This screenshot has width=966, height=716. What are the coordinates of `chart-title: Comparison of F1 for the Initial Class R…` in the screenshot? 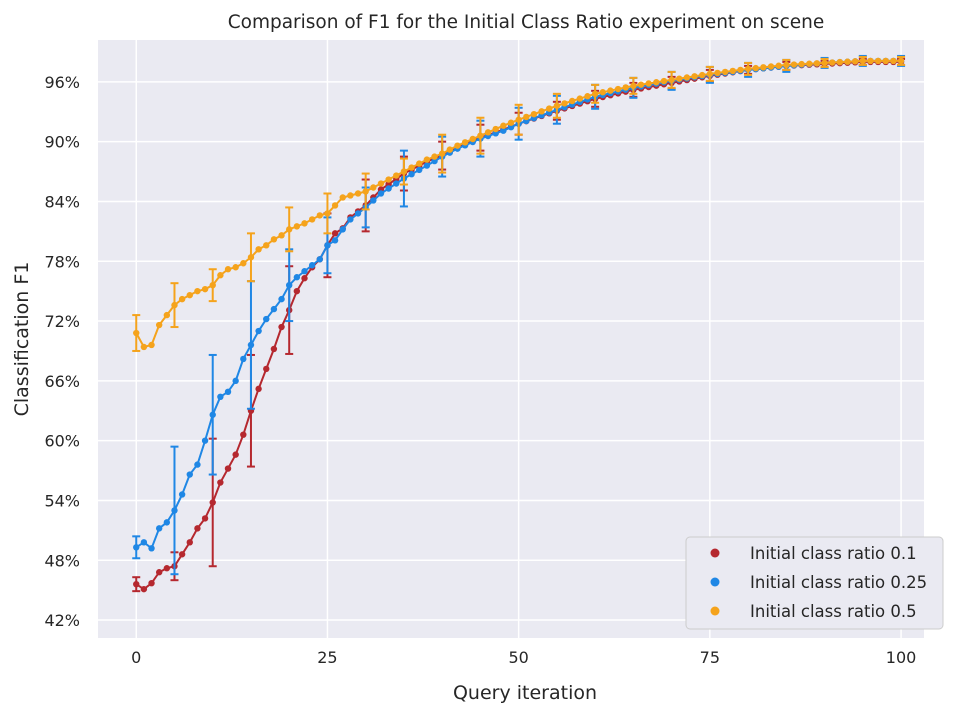 It's located at (526, 22).